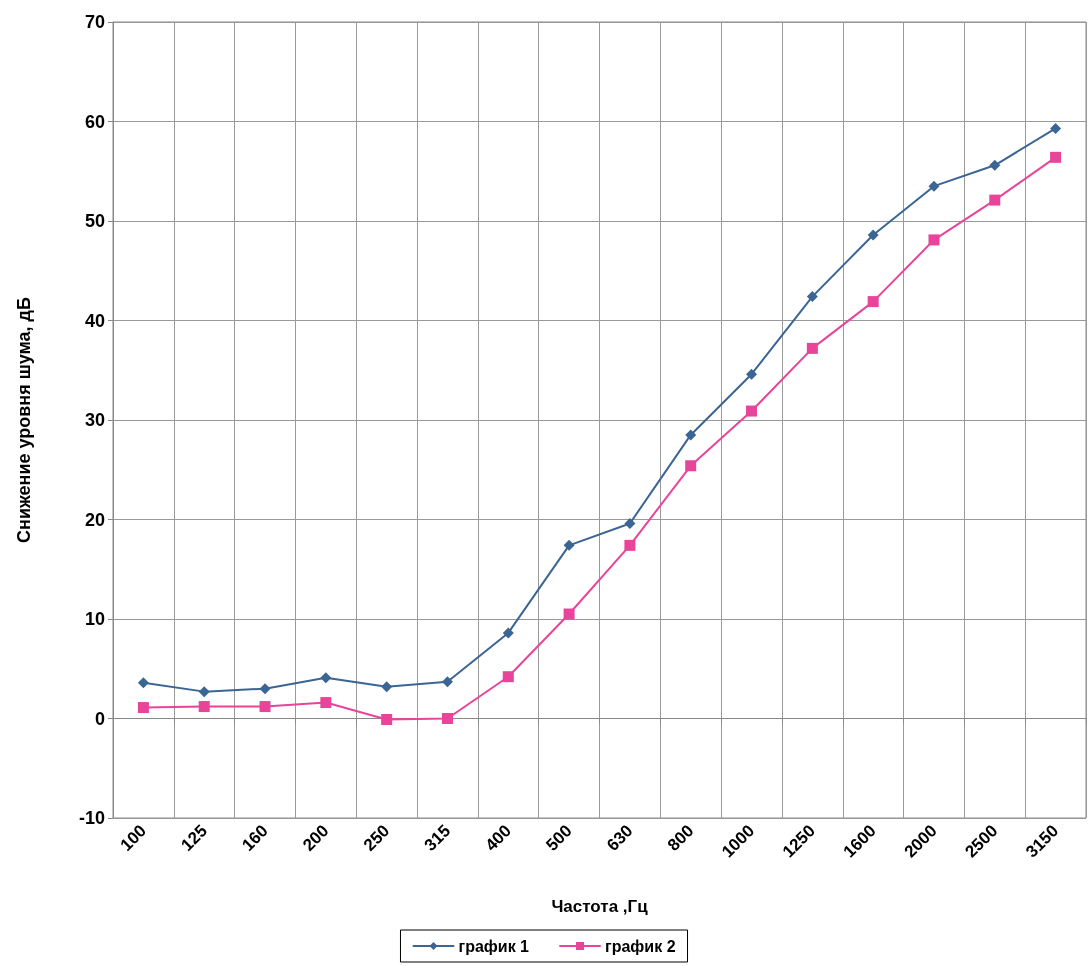 This screenshot has height=966, width=1088. What do you see at coordinates (620, 838) in the screenshot?
I see `x-tick-label: 630` at bounding box center [620, 838].